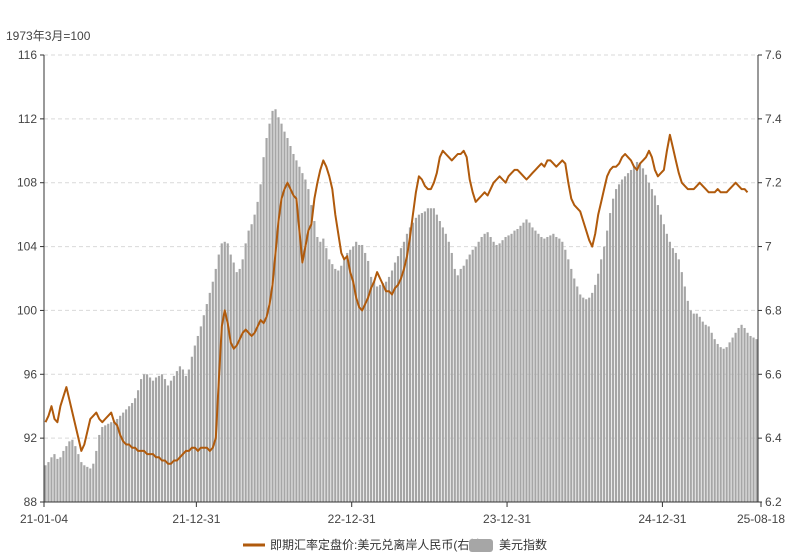 The image size is (792, 560). What do you see at coordinates (507, 519) in the screenshot?
I see `x-tick-label: 23-12-31` at bounding box center [507, 519].